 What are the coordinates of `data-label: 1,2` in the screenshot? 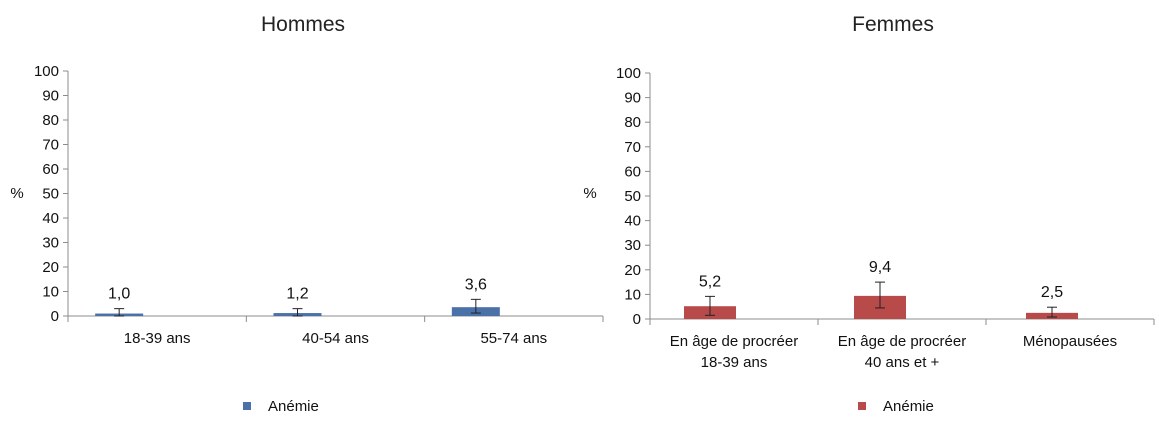 It's located at (297, 294).